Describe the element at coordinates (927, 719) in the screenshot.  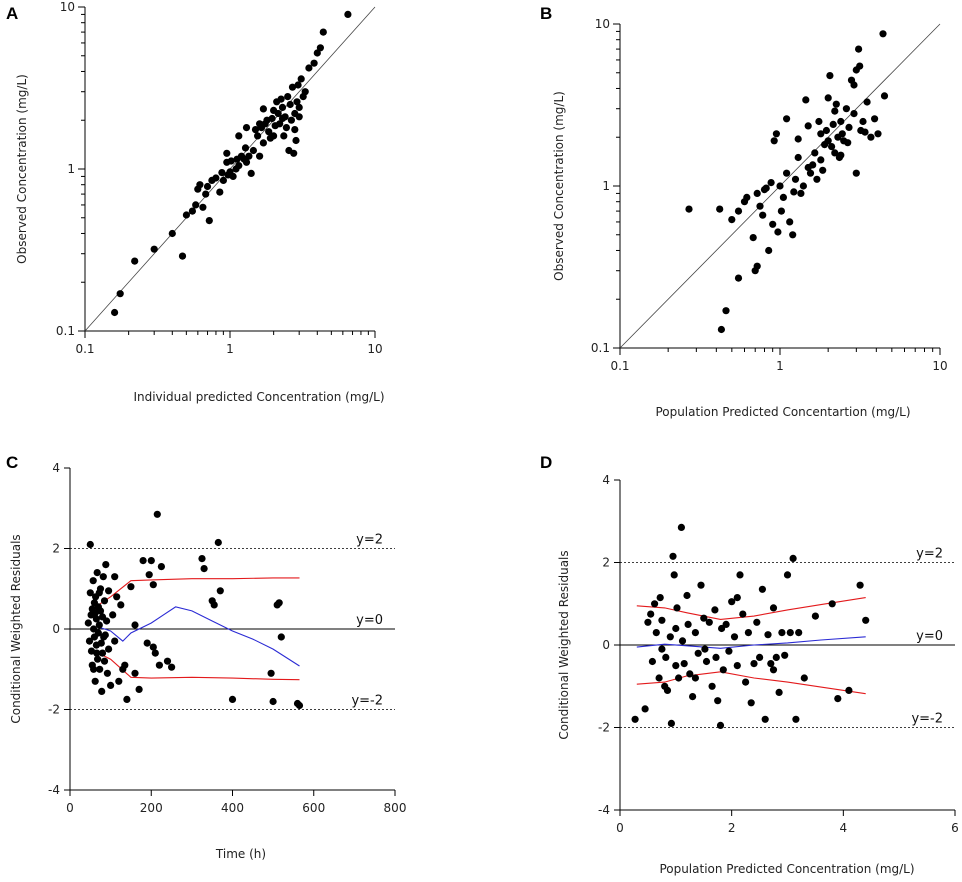
I see `panel-d-ref-label: y=-2` at that location.